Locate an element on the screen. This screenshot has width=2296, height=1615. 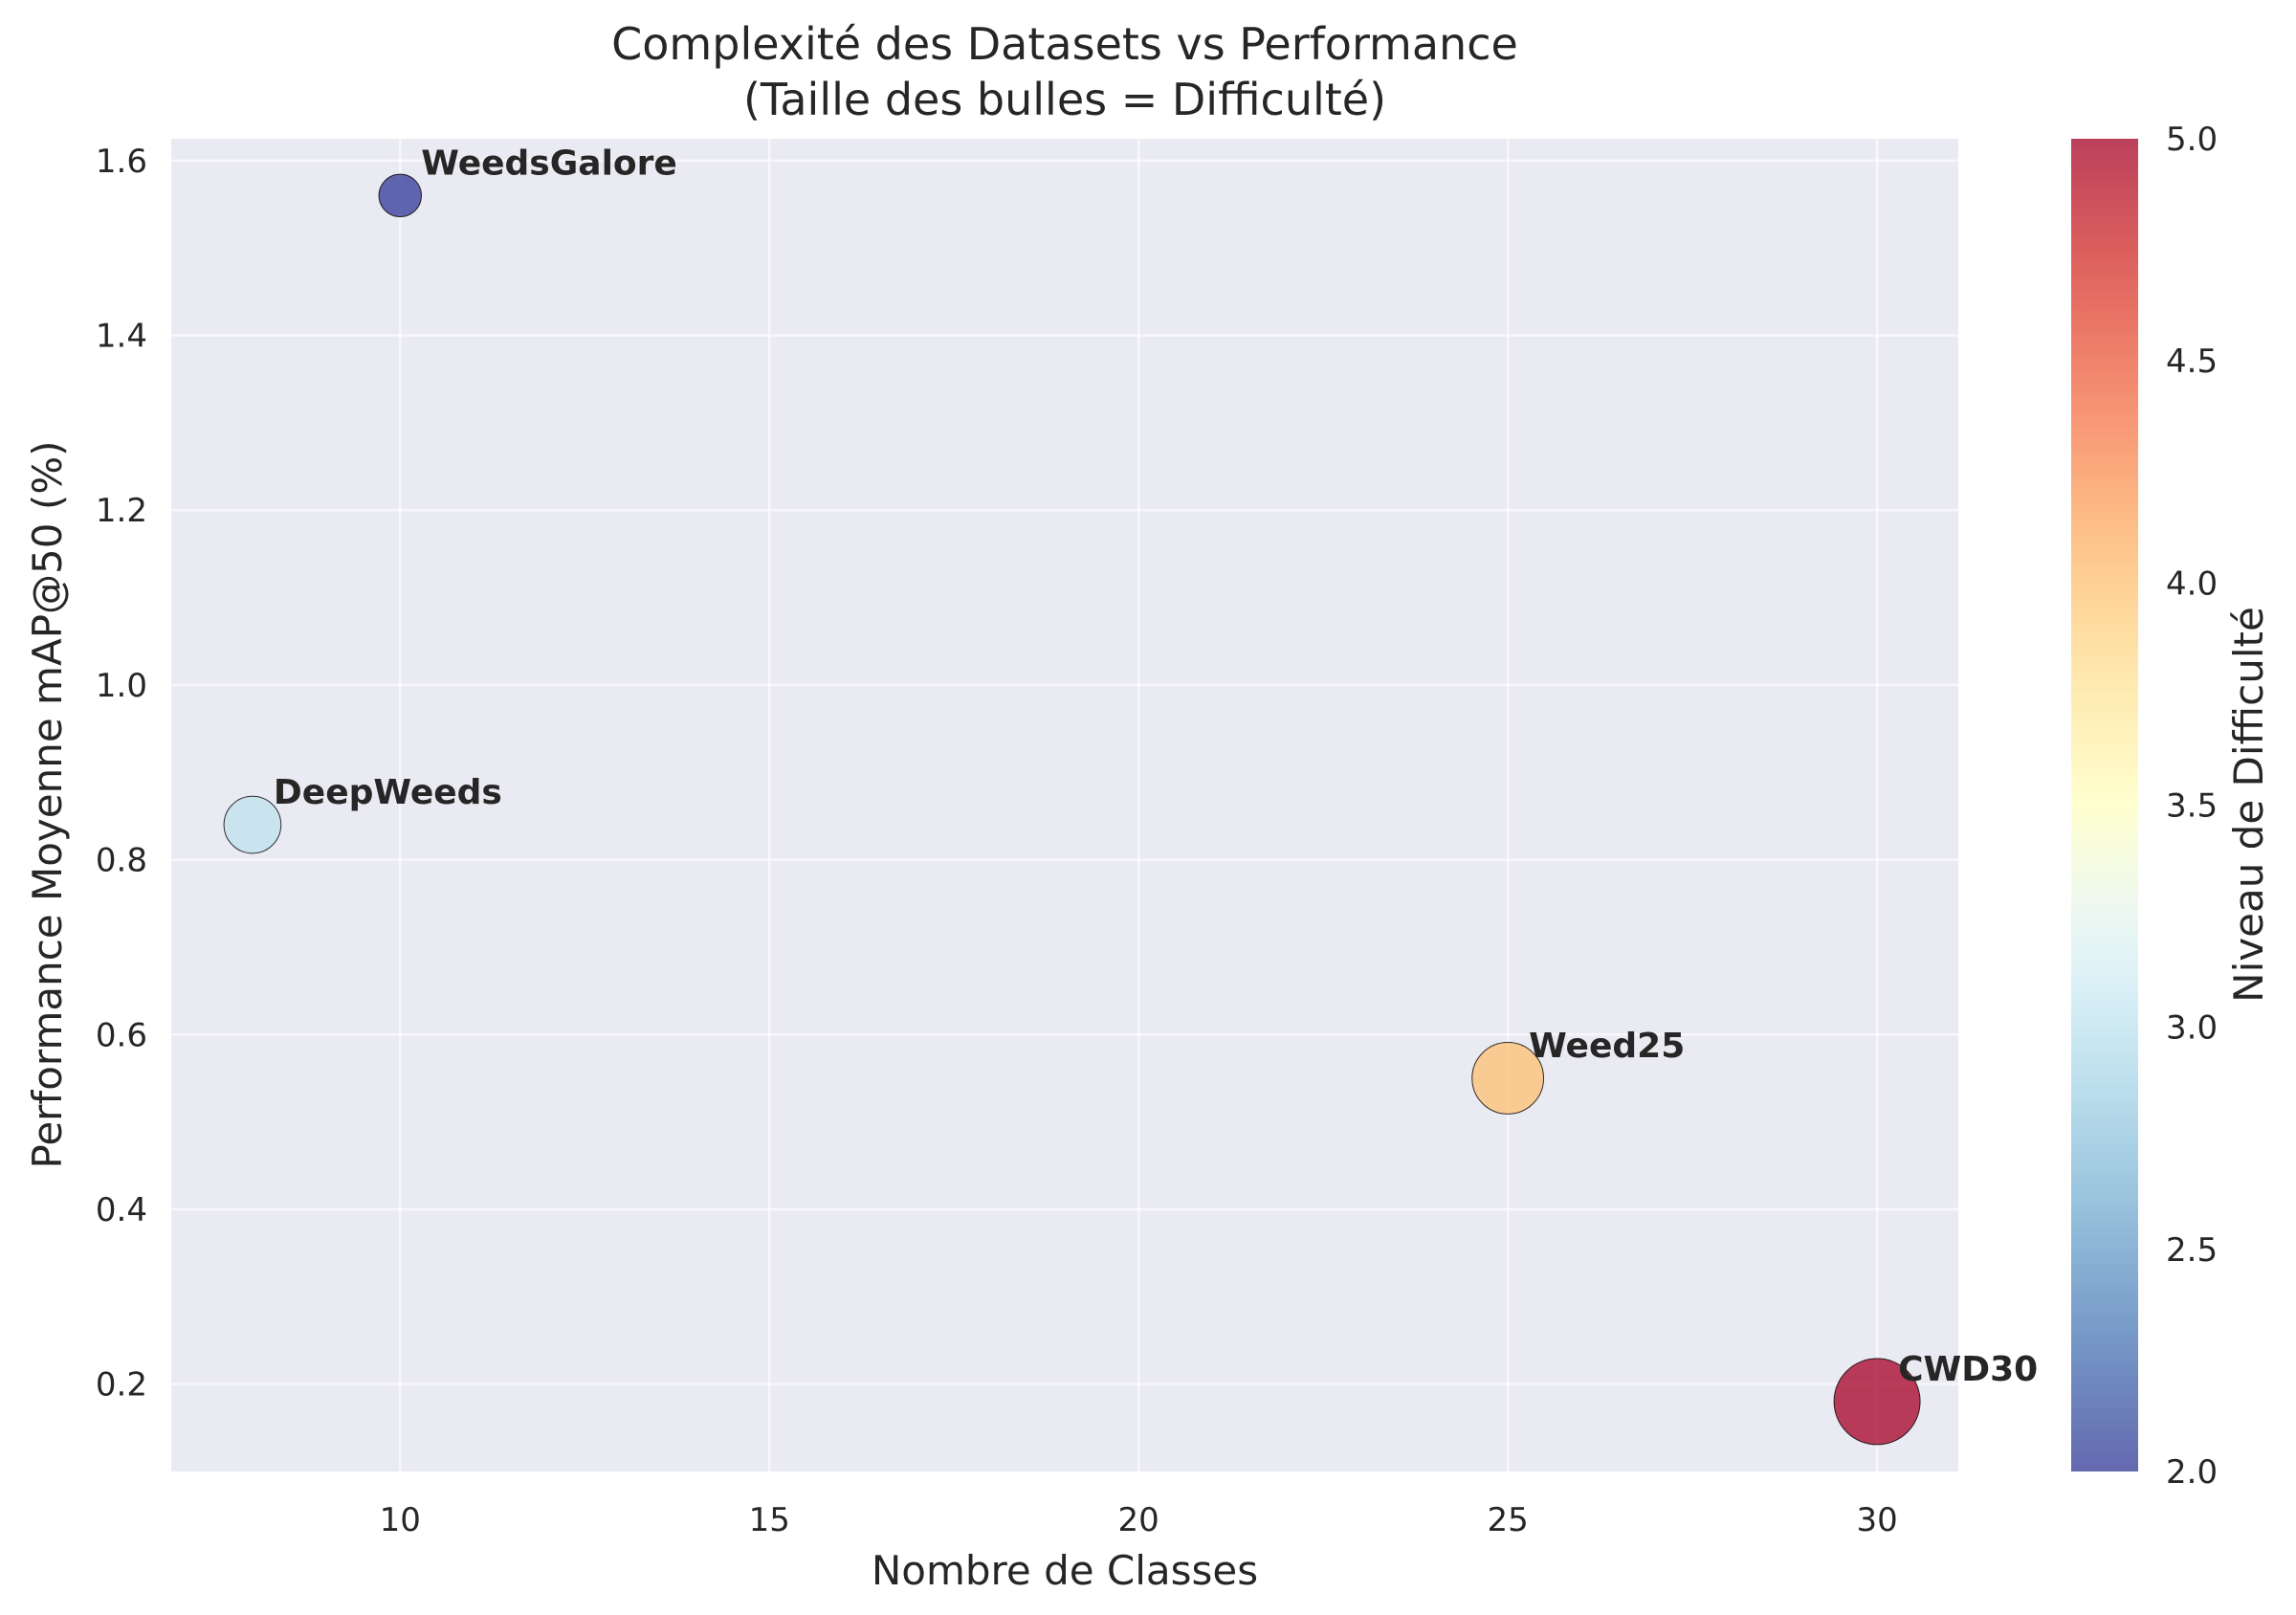
colorbar-ticks: 2.0 2.5 3.0 3.5 4.0 4.5 5.0 is located at coordinates (2192, 806).